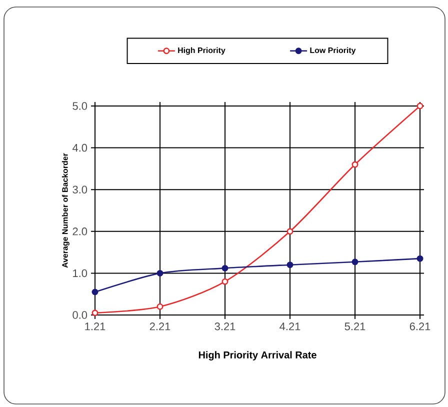 Image resolution: width=448 pixels, height=407 pixels. What do you see at coordinates (80, 315) in the screenshot?
I see `y-tick-label: 0.0` at bounding box center [80, 315].